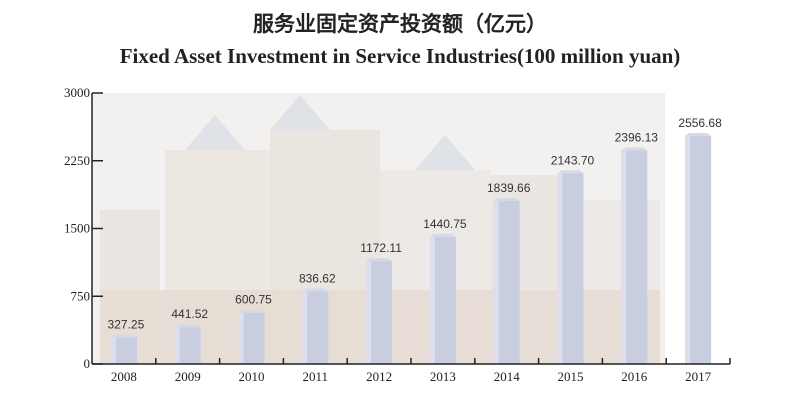 The width and height of the screenshot is (800, 420). Describe the element at coordinates (126, 324) in the screenshot. I see `value-label-2008: 327.25` at that location.